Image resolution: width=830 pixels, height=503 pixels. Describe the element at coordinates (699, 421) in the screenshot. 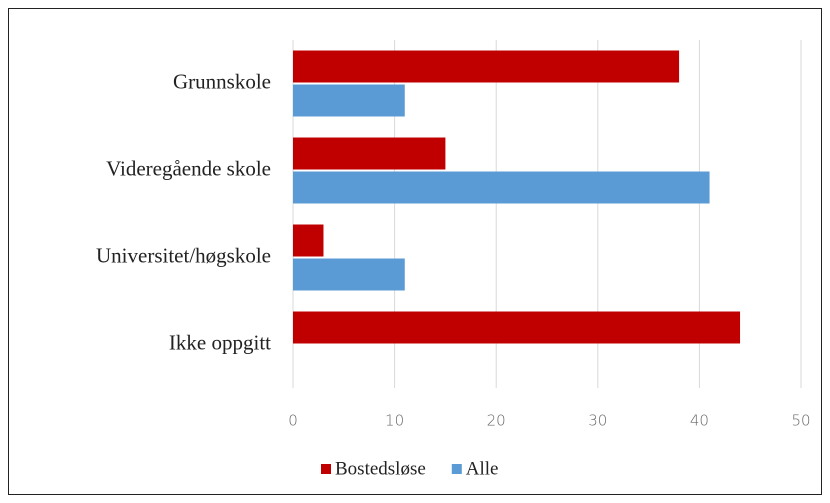

I see `x-tick-label: 40` at that location.